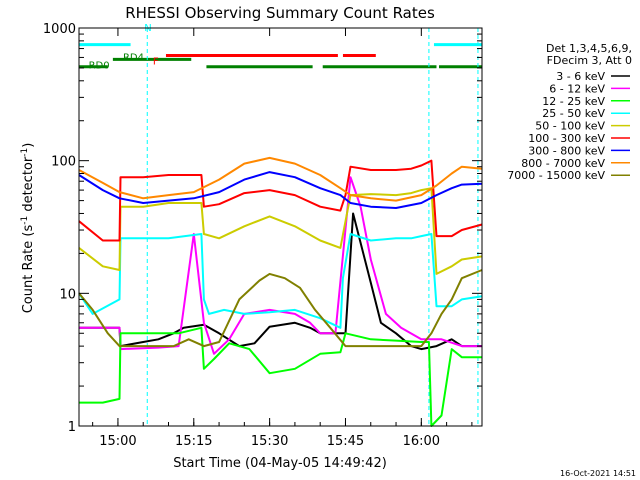 The image size is (640, 480). What do you see at coordinates (156, 61) in the screenshot?
I see `status-bar-label-1: F` at bounding box center [156, 61].